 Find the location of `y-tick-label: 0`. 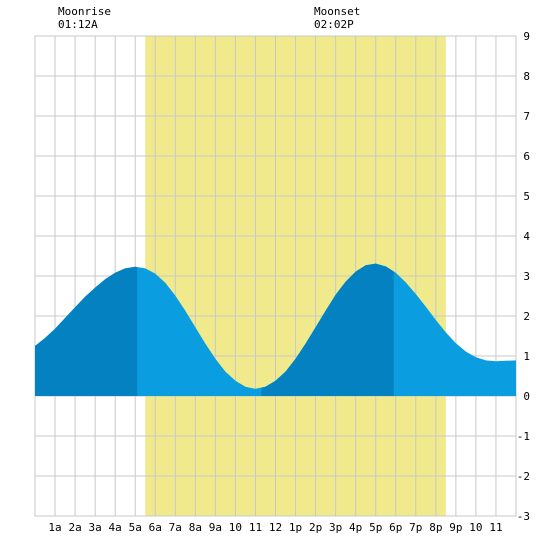

y-tick-label: 0 is located at coordinates (526, 396).